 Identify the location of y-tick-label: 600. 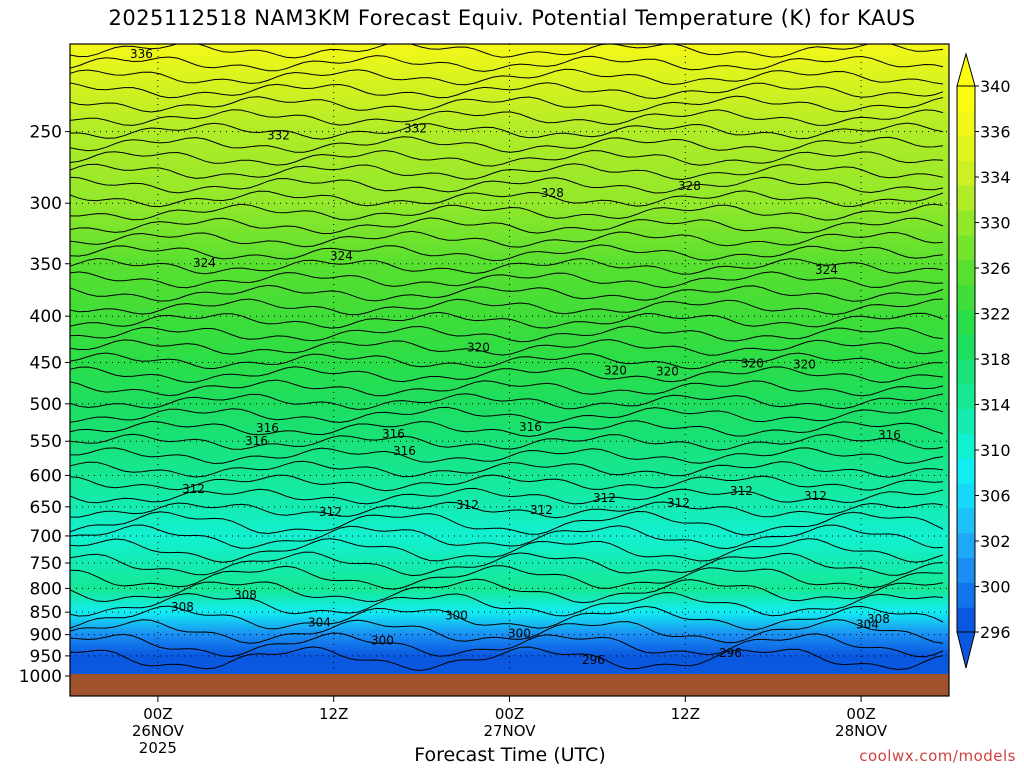
(46, 476).